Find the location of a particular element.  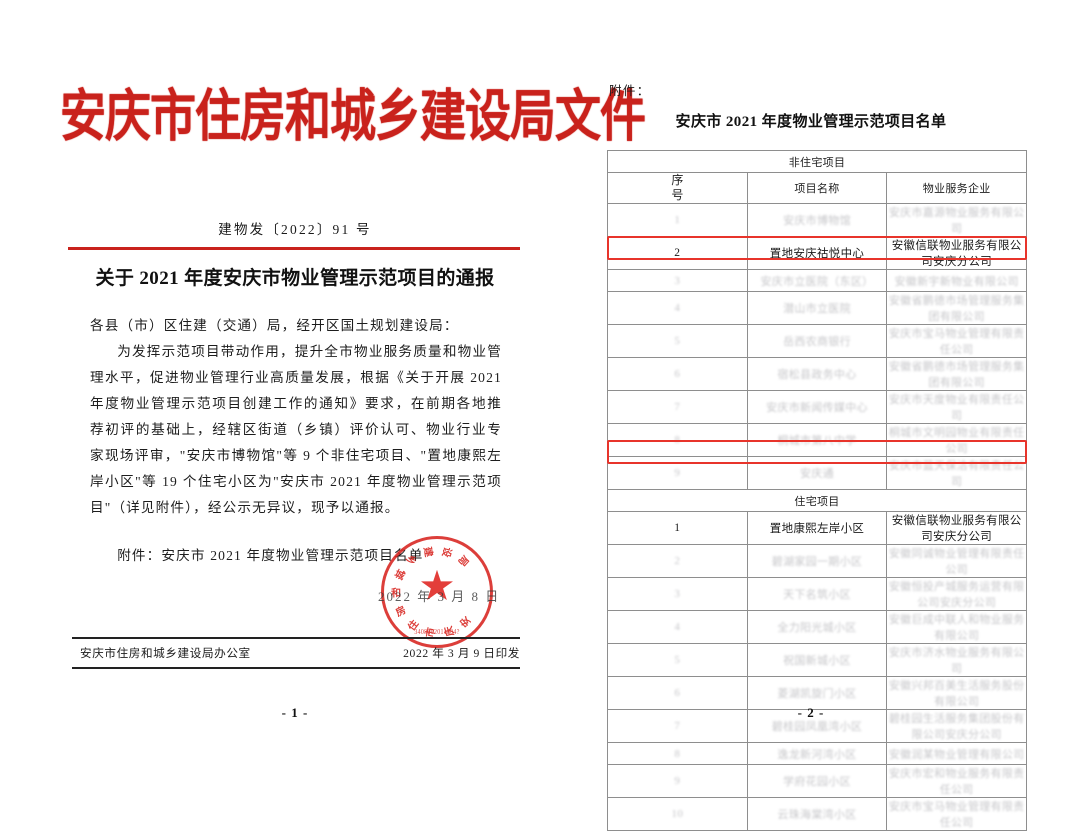

table-row: 5 岳西农商银行 安庆市宝马物业管理有限责任公司 is located at coordinates (817, 341).